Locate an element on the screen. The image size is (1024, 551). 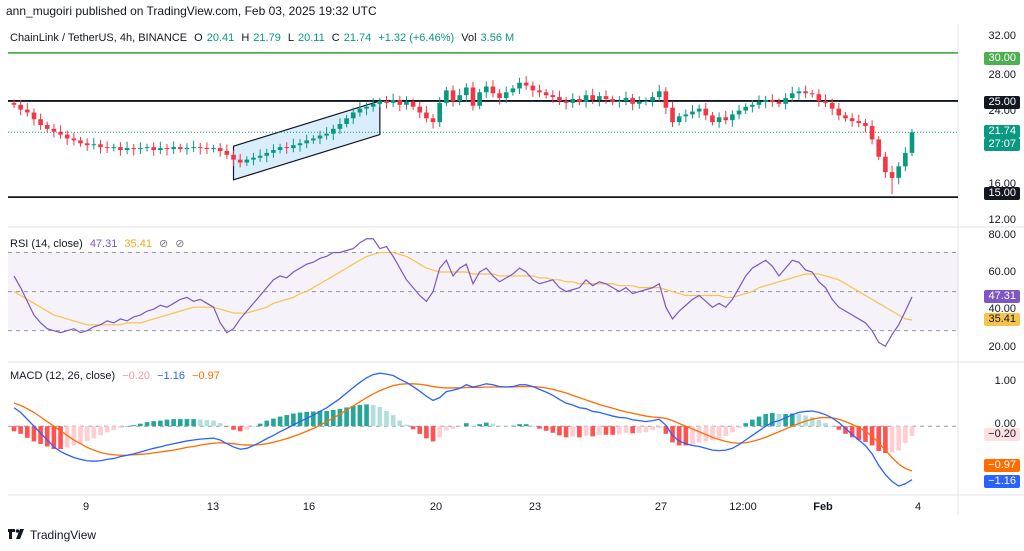
rsi-axis-tick: 80.00 is located at coordinates (1002, 235).